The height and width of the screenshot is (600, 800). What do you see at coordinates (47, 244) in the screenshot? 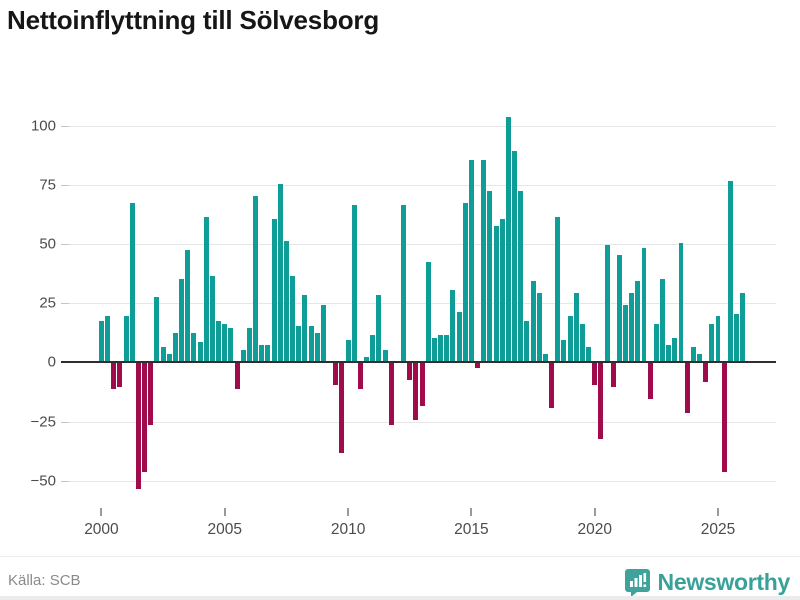
I see `y-axis-label: 50` at bounding box center [47, 244].